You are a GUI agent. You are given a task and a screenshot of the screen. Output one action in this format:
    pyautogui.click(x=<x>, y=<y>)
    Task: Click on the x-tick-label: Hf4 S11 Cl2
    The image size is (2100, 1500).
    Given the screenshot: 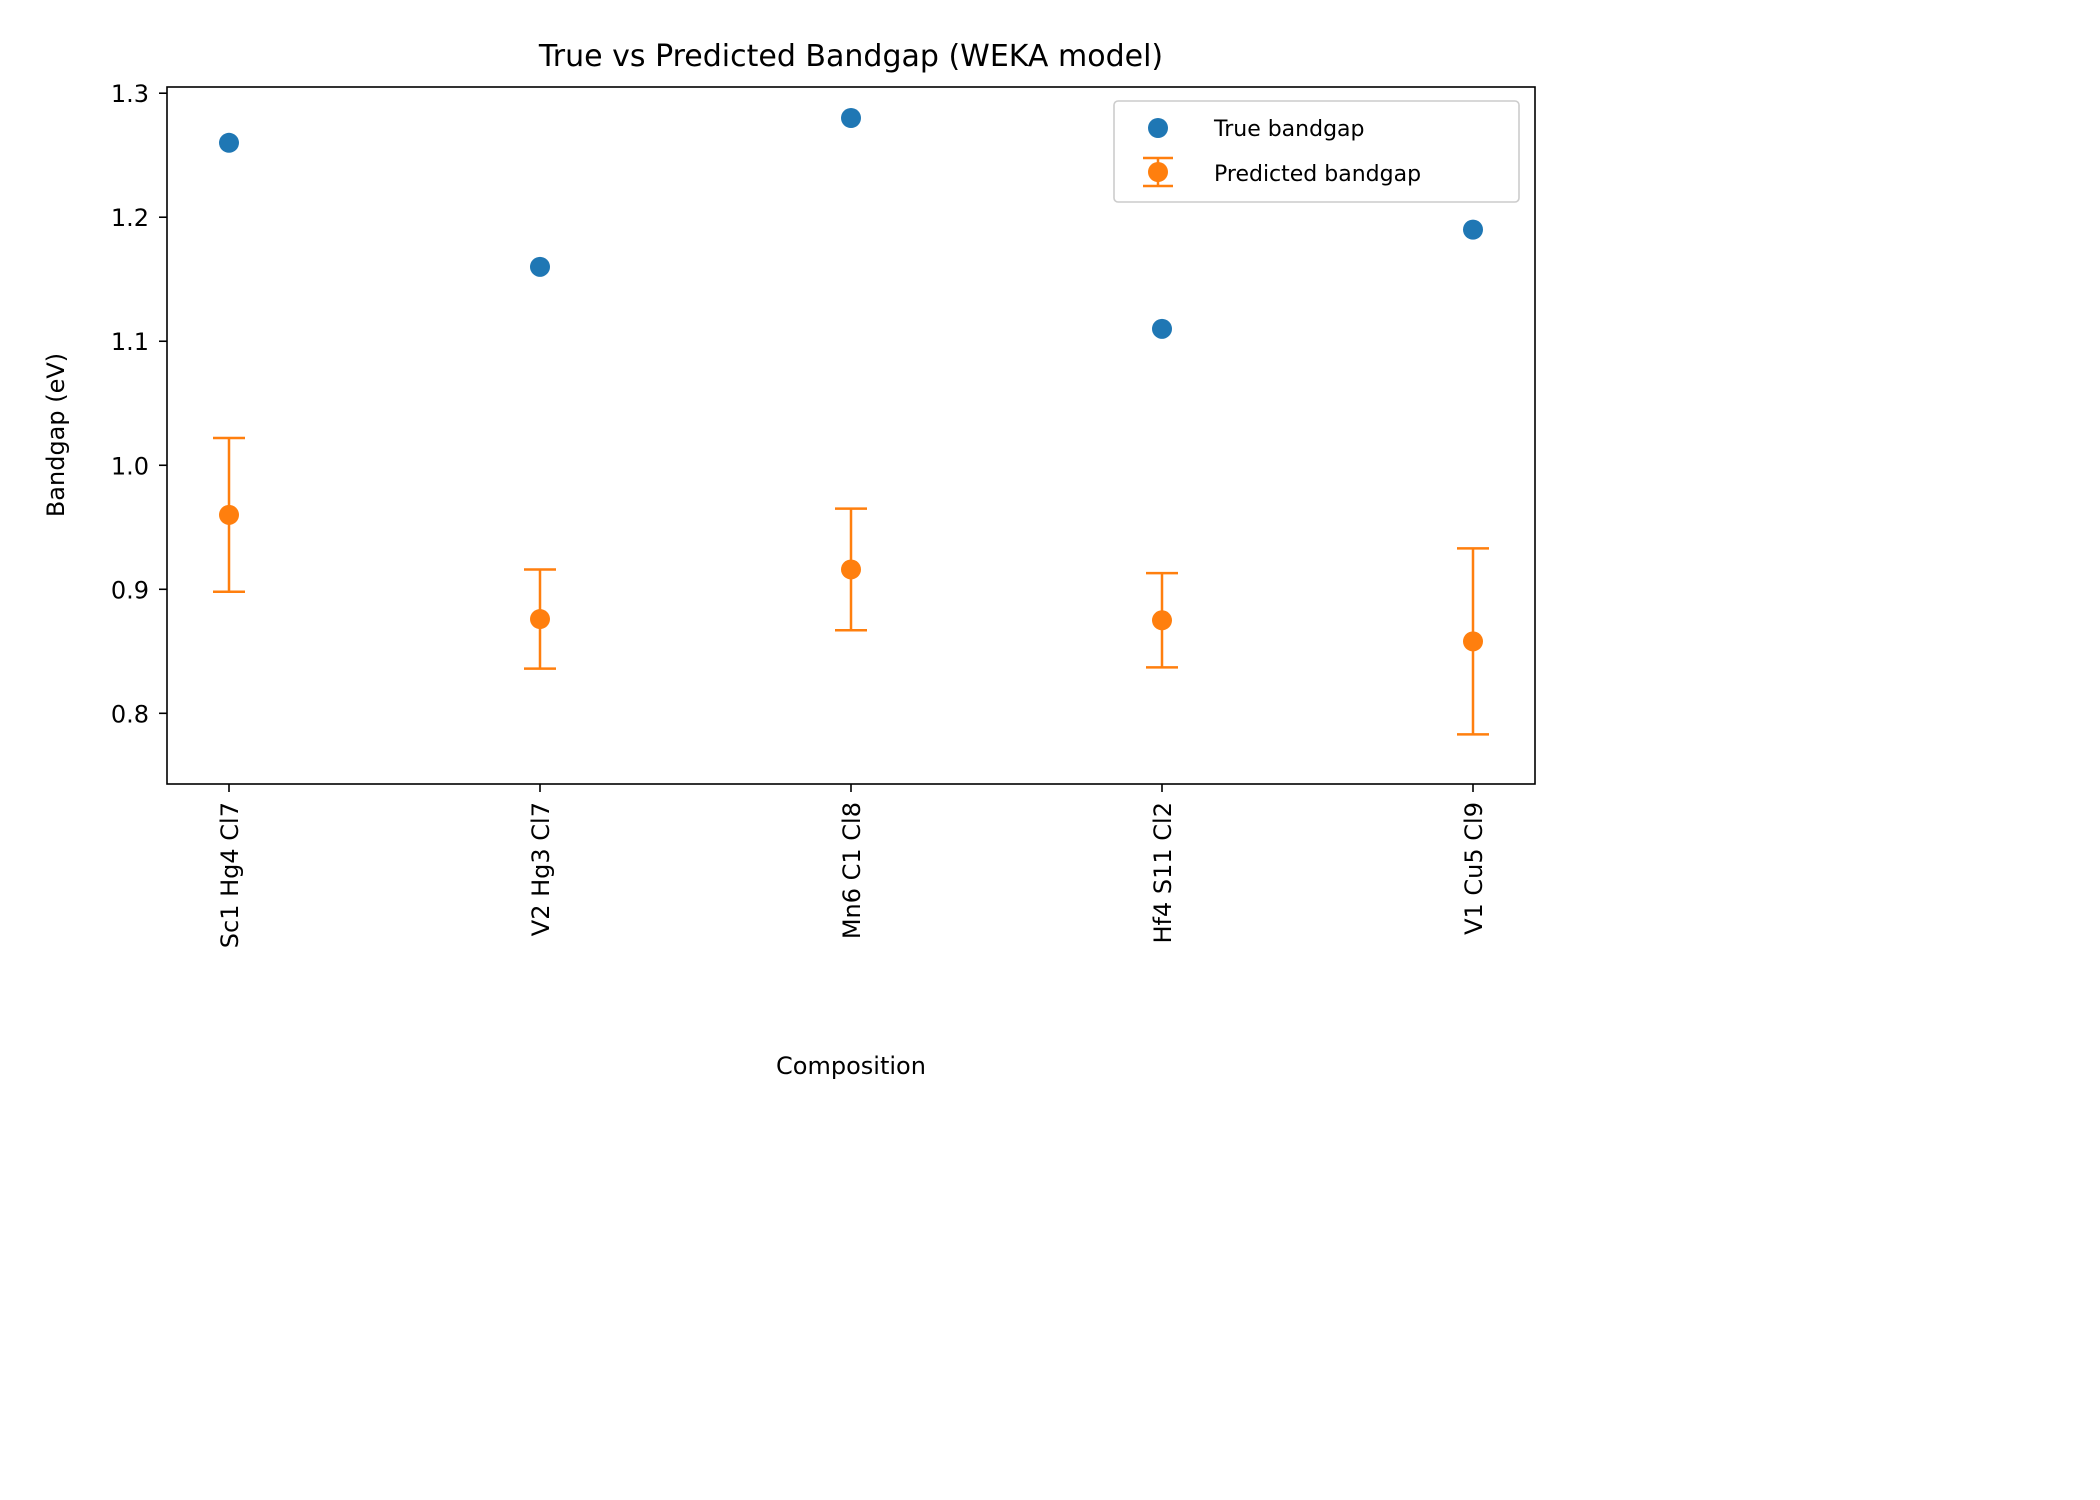 What is the action you would take?
    pyautogui.click(x=1163, y=873)
    